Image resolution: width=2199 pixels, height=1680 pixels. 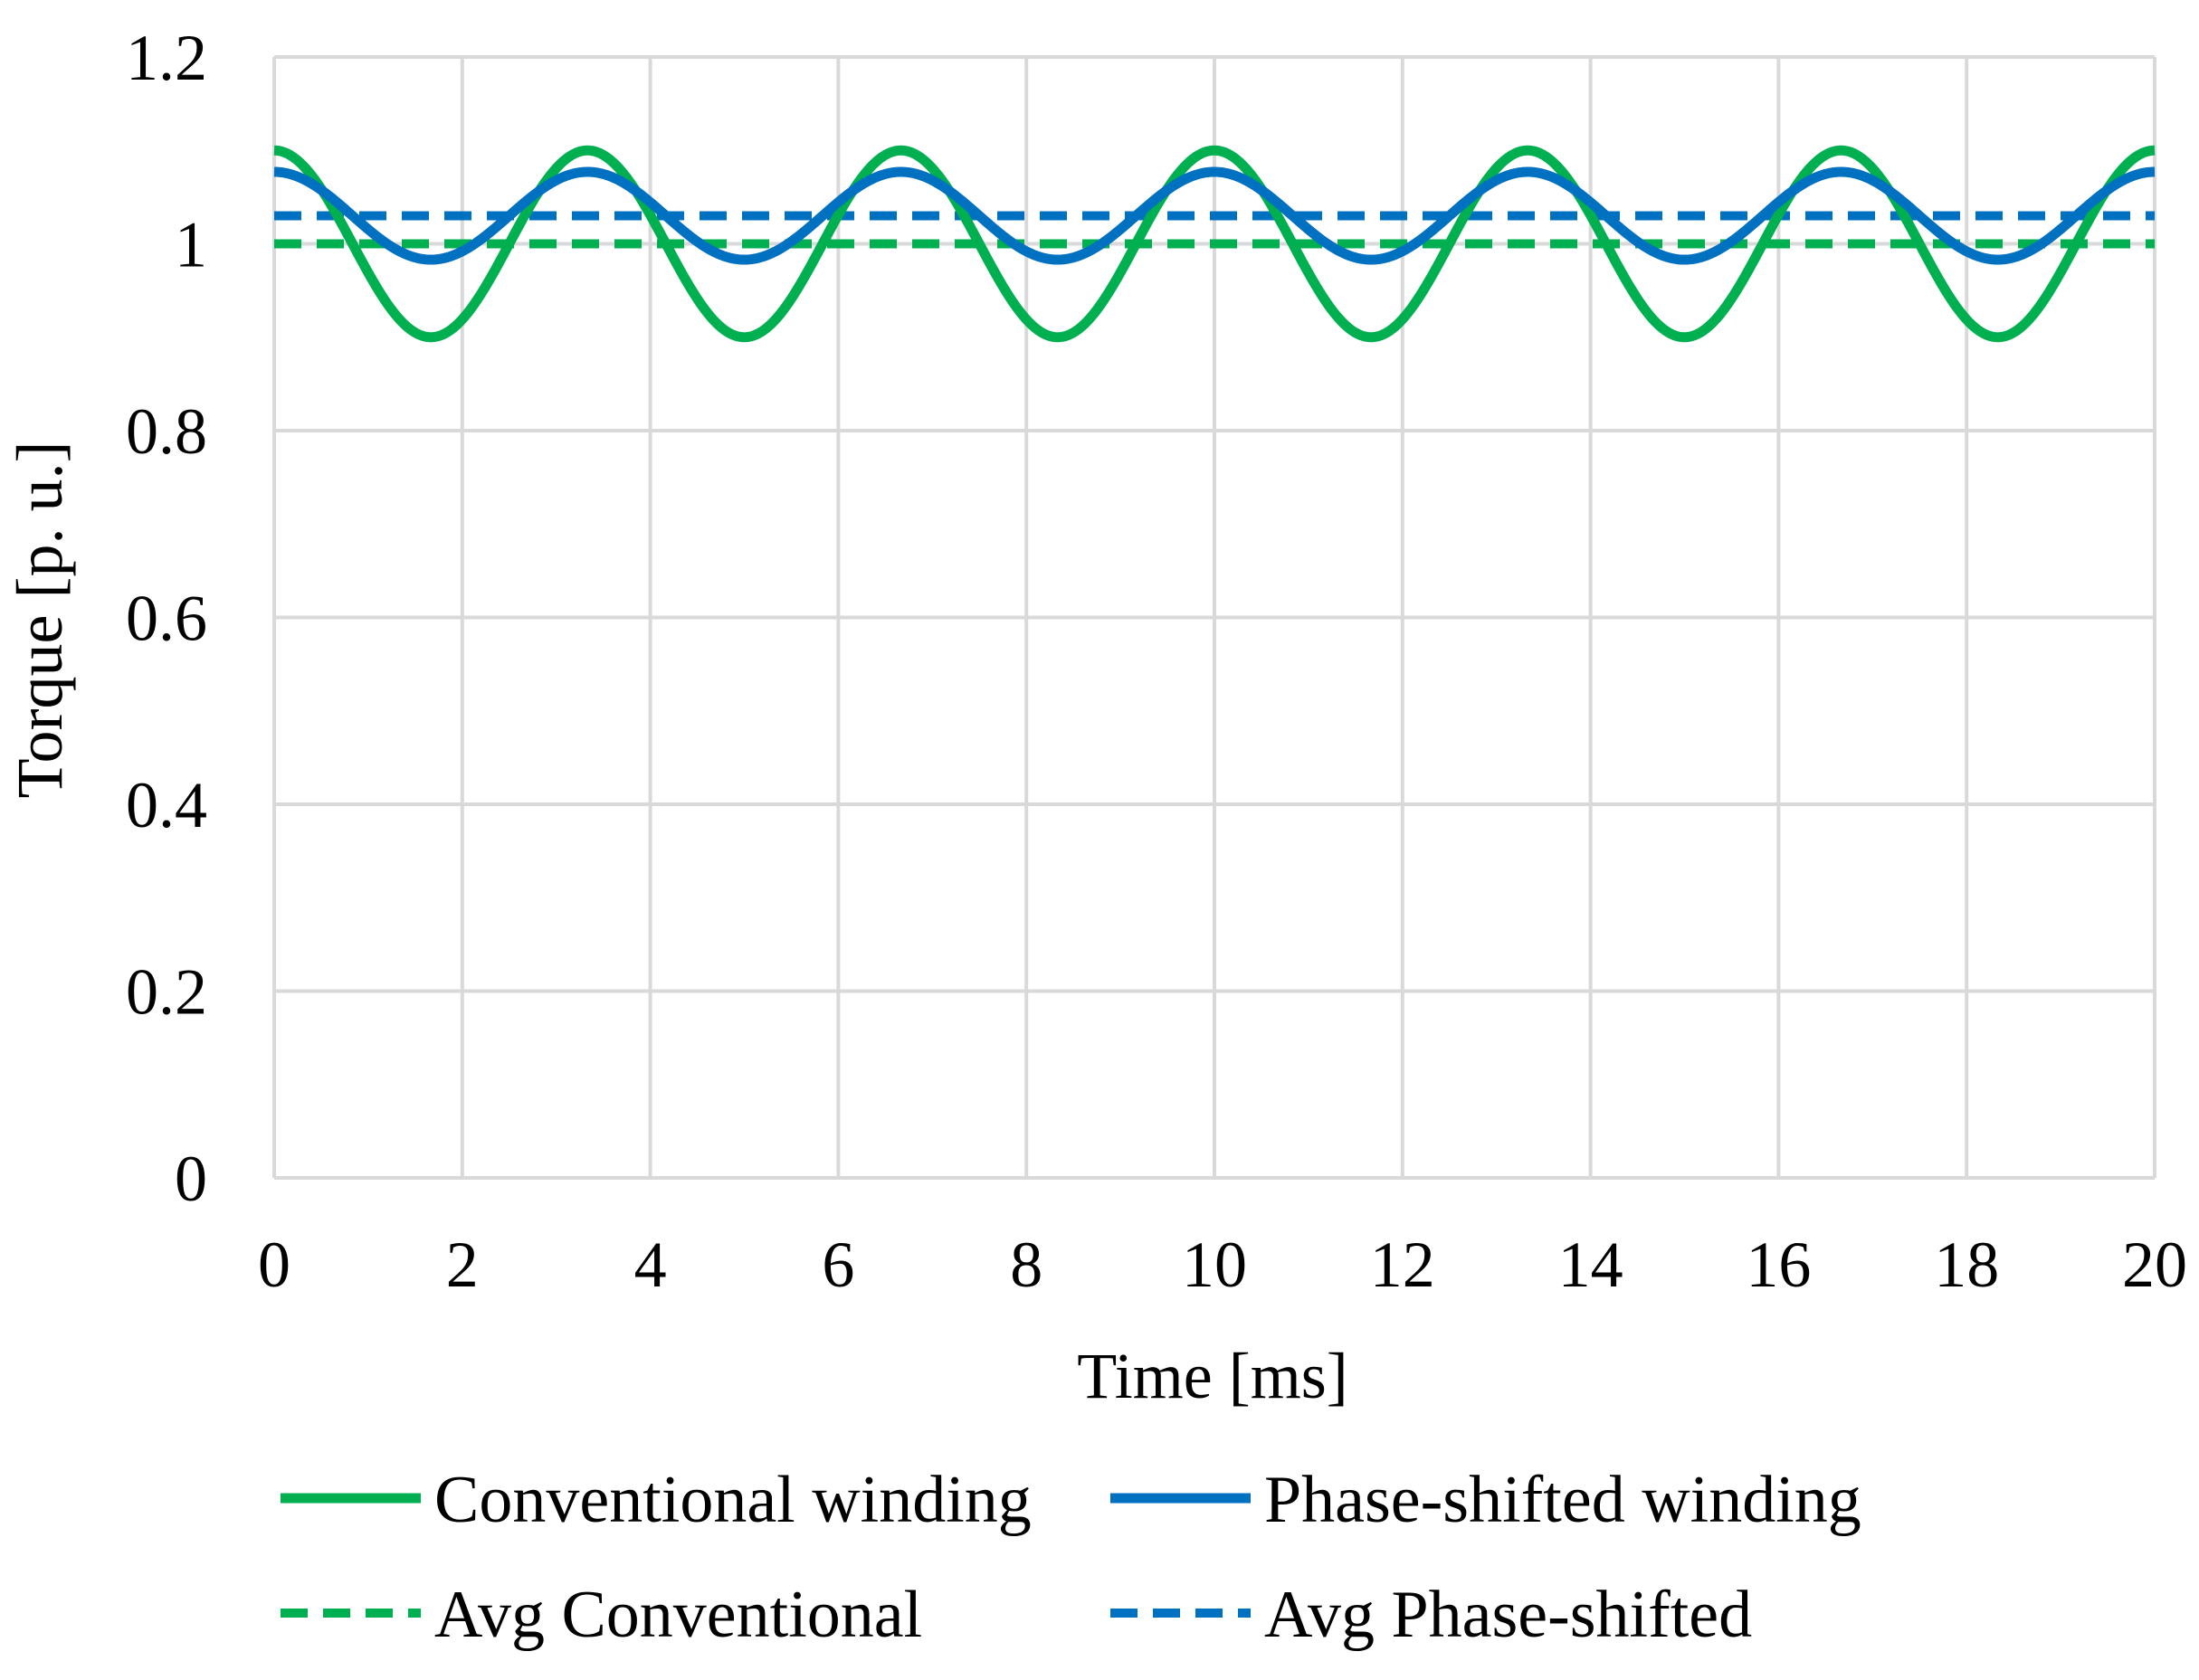 What do you see at coordinates (1214, 1265) in the screenshot?
I see `x-tick-label: 10` at bounding box center [1214, 1265].